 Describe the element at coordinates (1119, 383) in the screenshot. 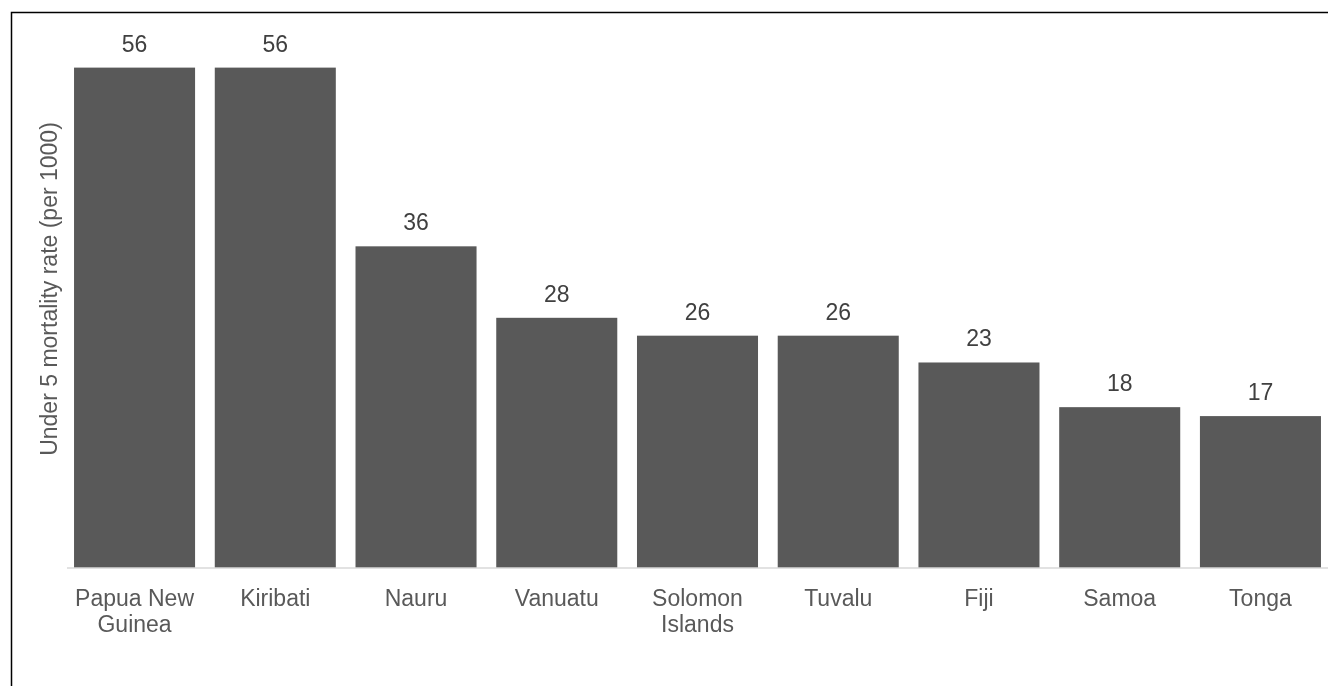

I see `data-label: 18` at that location.